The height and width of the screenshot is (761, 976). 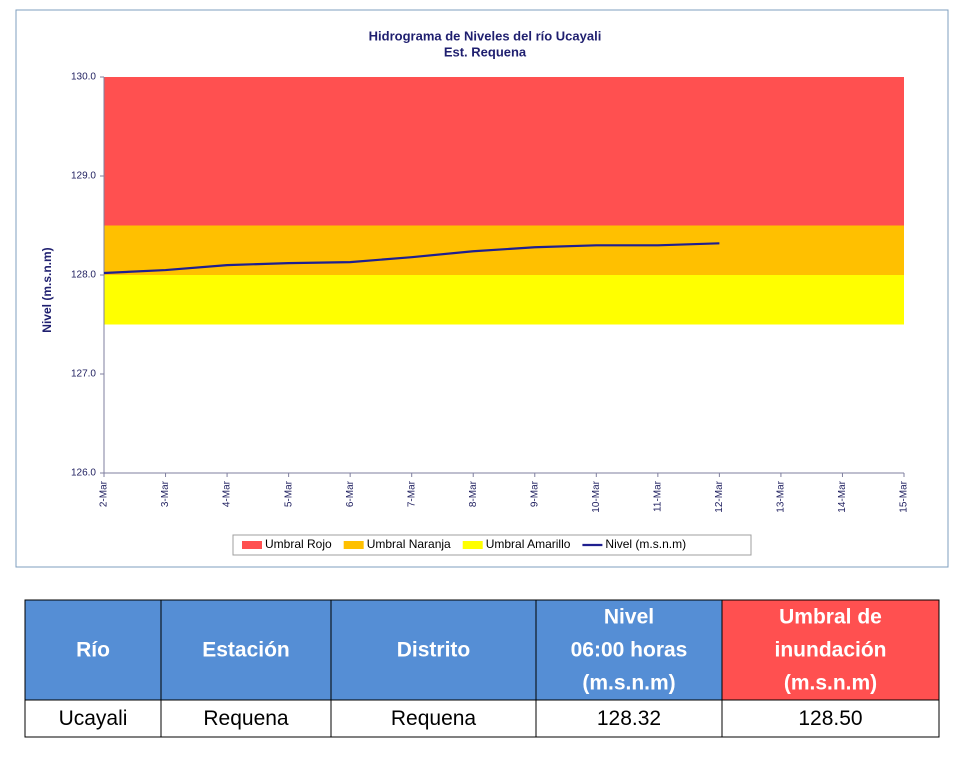 I want to click on x-tick-label: 14-Mar, so click(x=842, y=496).